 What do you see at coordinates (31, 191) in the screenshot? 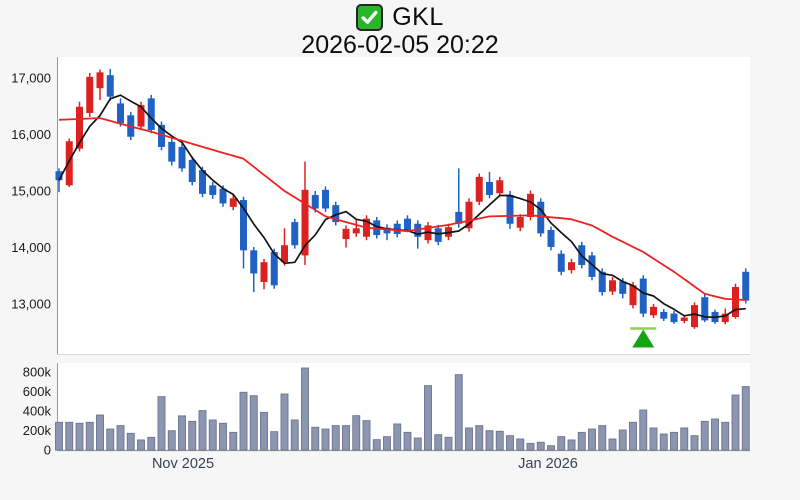
I see `price-tick-label: 15,000` at bounding box center [31, 191].